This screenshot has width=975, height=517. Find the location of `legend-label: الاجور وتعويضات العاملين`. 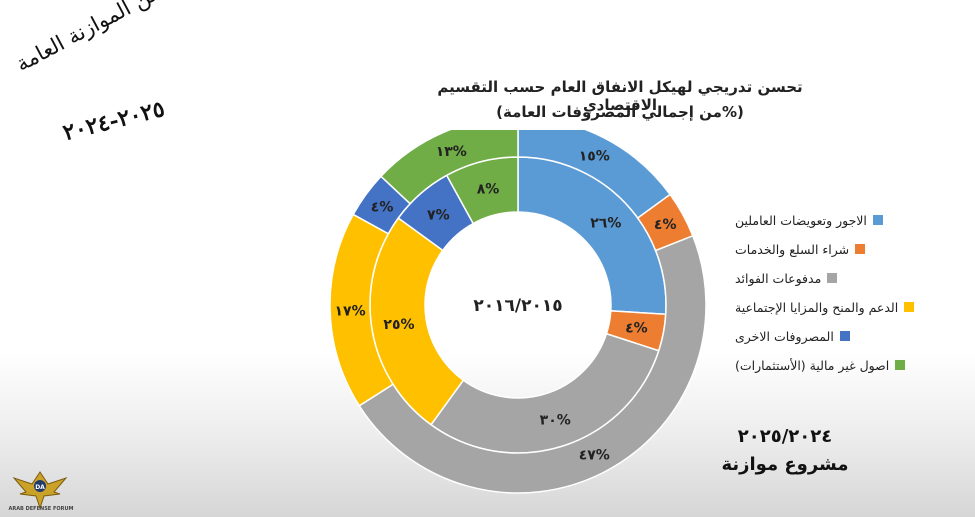

legend-label: الاجور وتعويضات العاملين is located at coordinates (801, 220).